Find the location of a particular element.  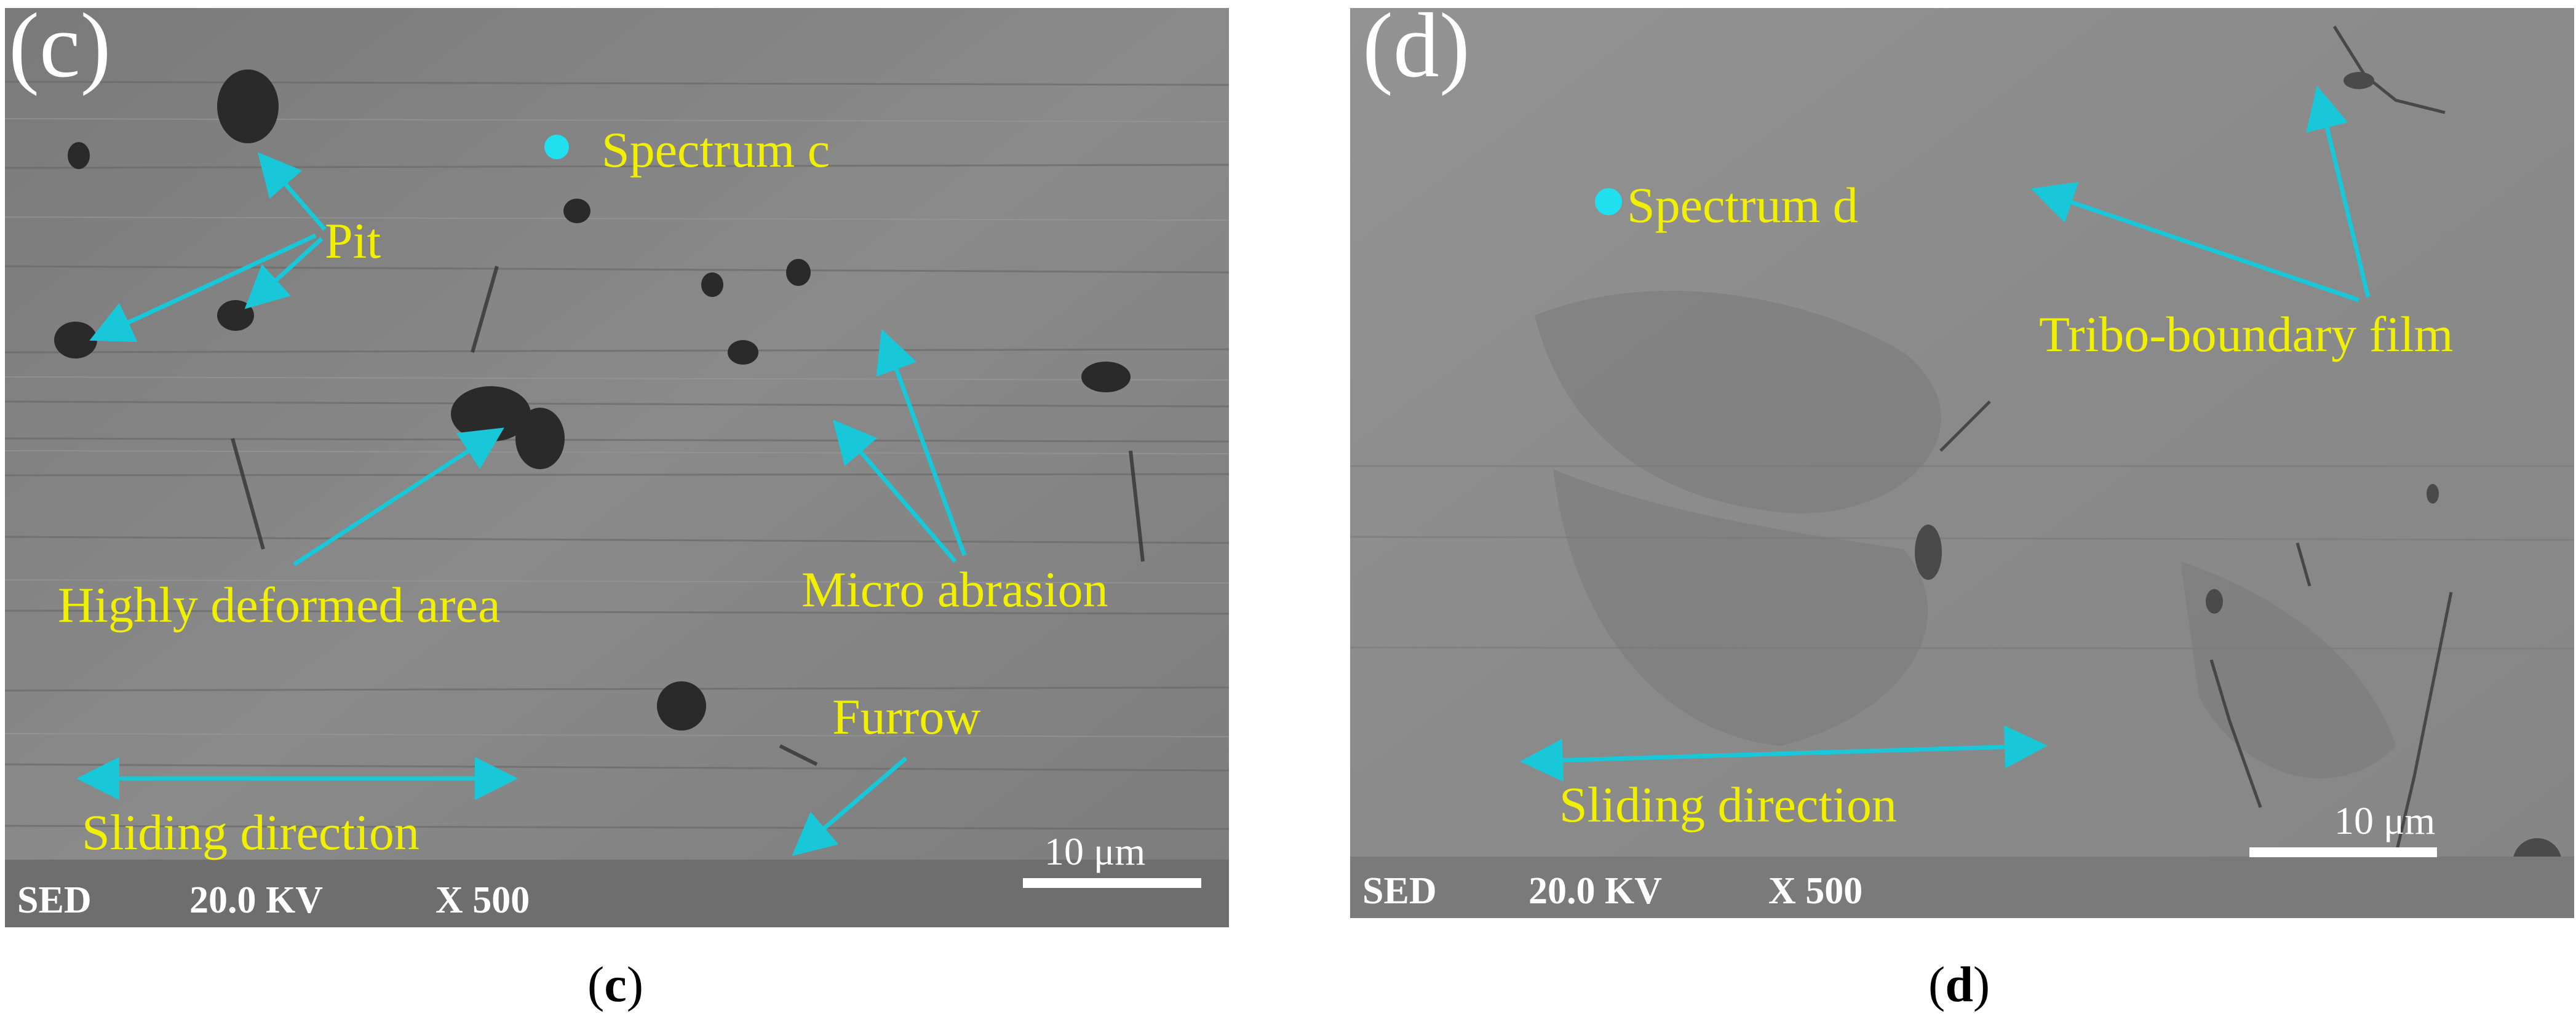

label-micro-abrasion: Micro abrasion is located at coordinates (954, 589).